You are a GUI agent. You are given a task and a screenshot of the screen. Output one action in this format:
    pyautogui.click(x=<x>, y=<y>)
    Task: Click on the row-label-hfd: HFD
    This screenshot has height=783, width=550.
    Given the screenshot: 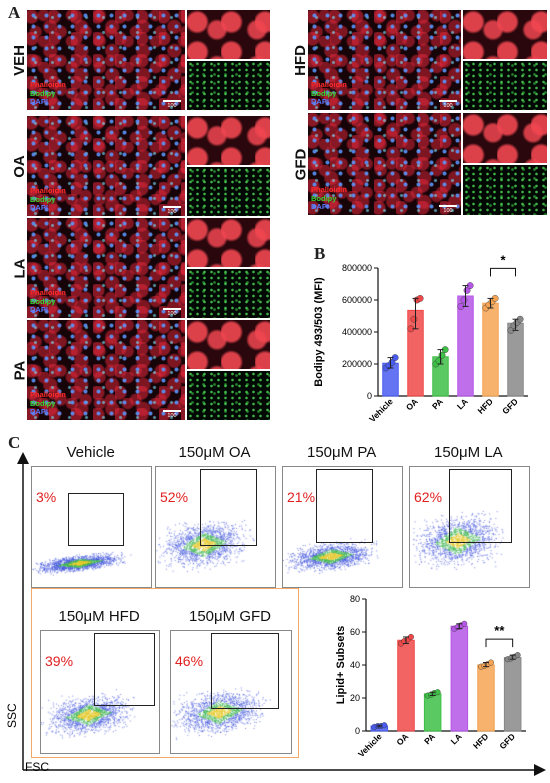 What is the action you would take?
    pyautogui.click(x=300, y=60)
    